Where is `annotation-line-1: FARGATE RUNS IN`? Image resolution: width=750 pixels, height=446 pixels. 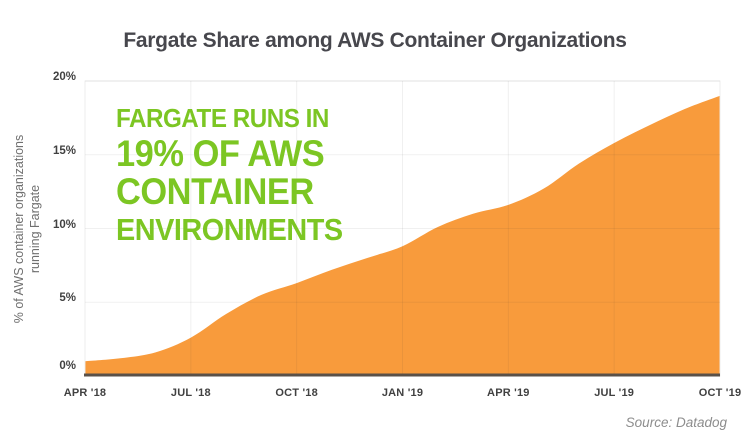 annotation-line-1: FARGATE RUNS IN is located at coordinates (222, 118).